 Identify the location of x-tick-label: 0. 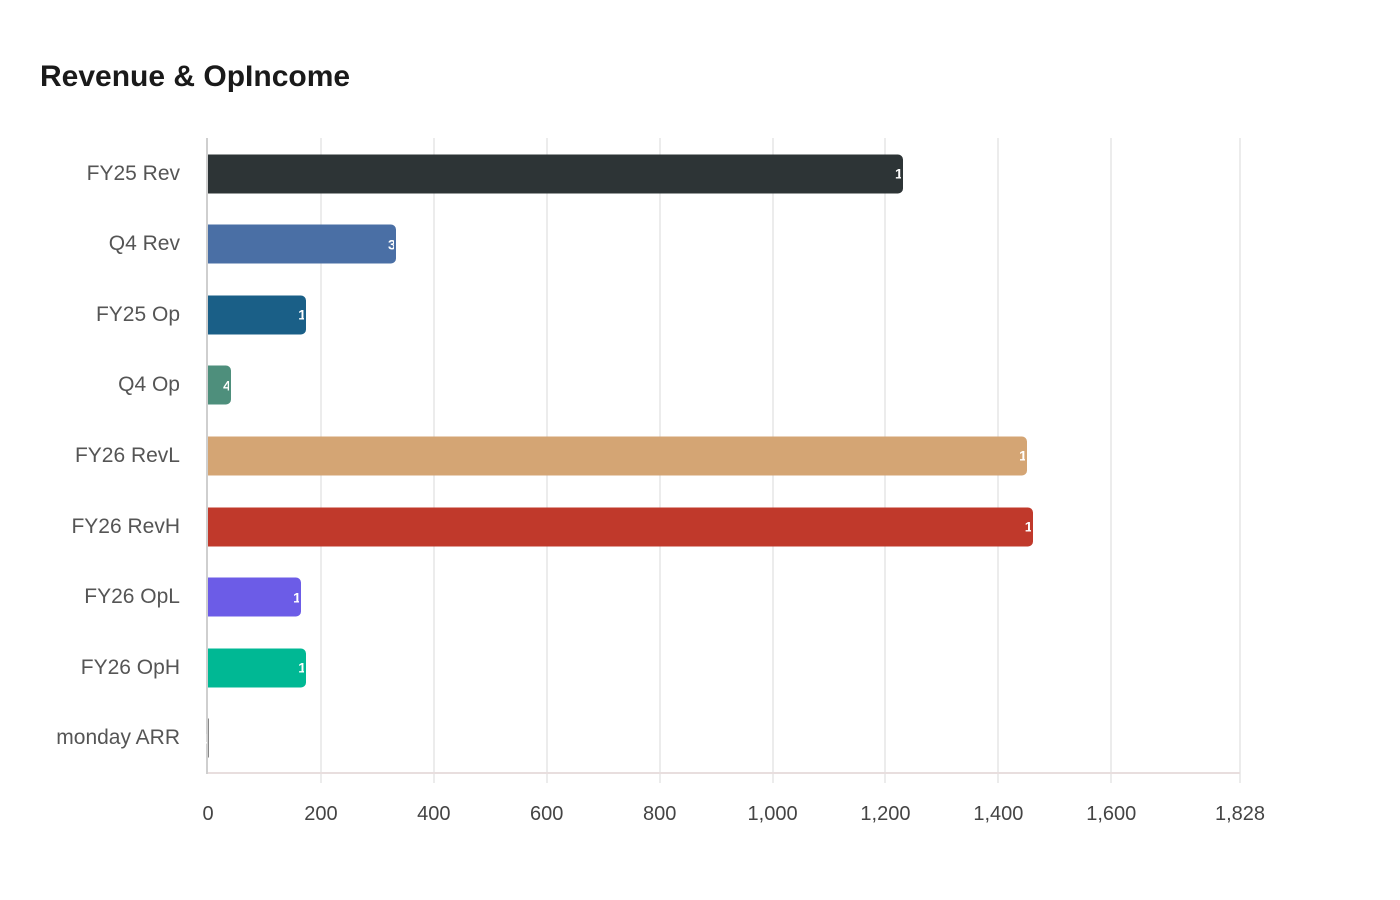
(208, 814).